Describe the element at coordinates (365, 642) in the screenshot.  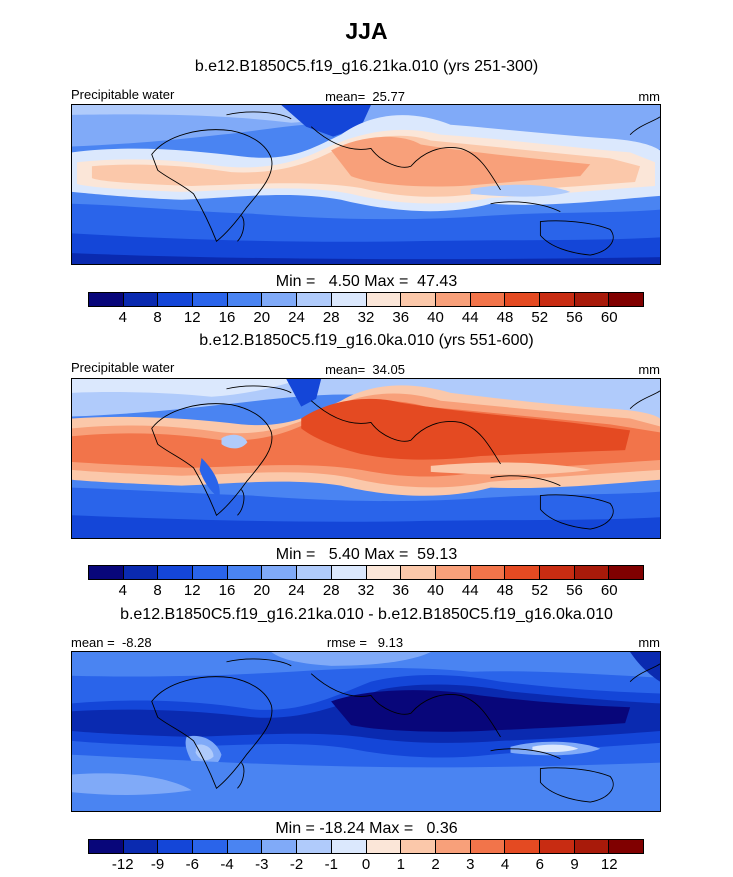
I see `panel-3-rmse-label: rmse = 9.13` at that location.